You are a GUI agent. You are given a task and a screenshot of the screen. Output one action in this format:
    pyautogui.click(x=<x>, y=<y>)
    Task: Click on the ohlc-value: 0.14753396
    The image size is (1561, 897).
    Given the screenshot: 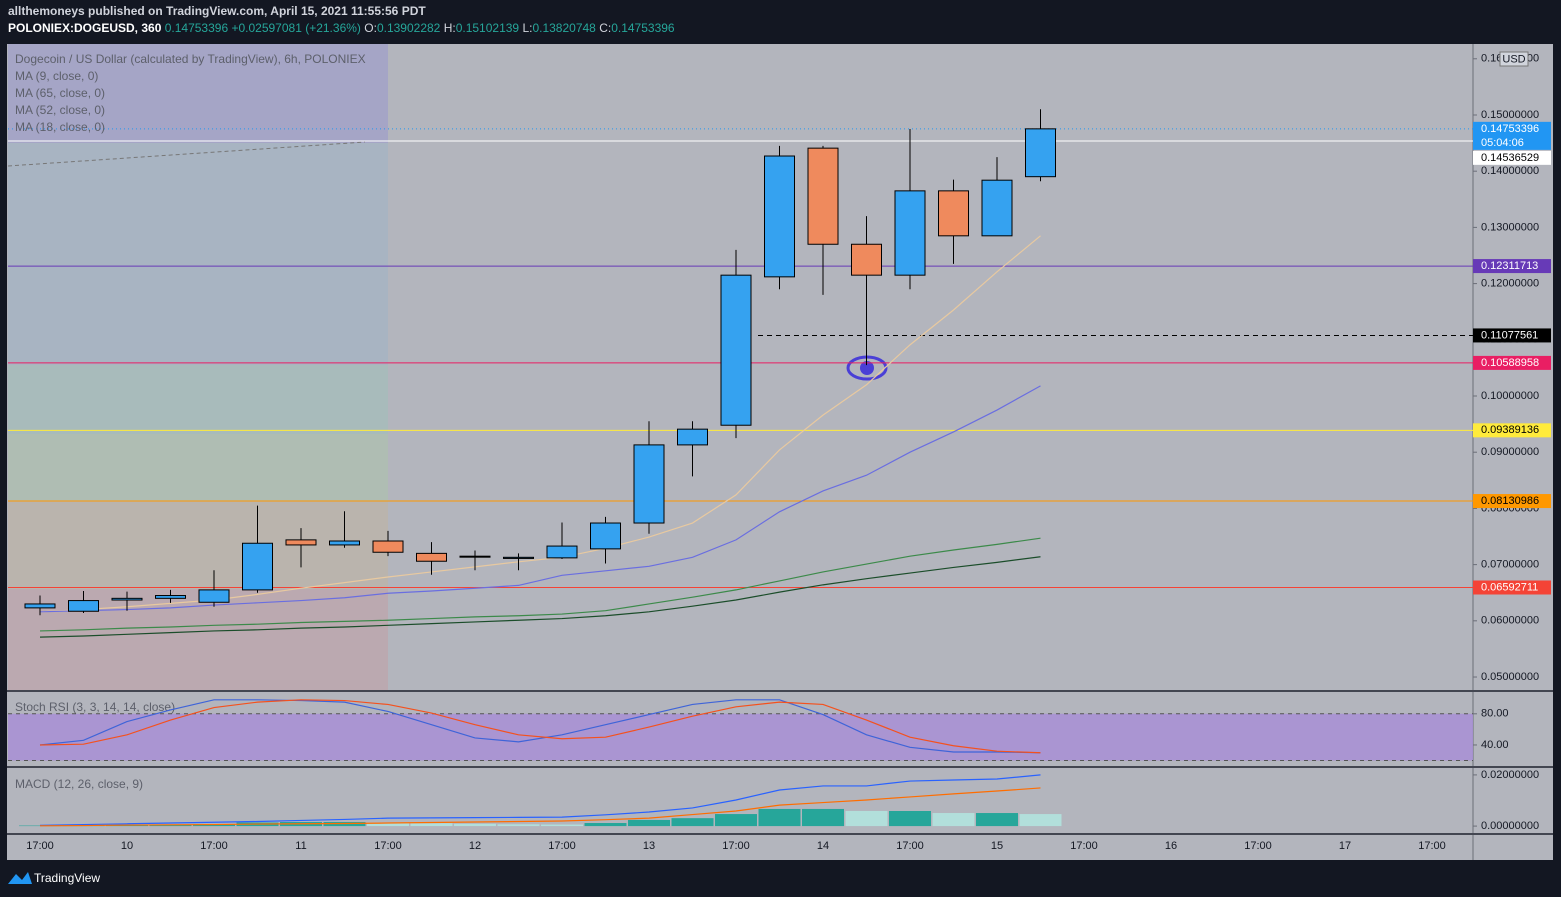 What is the action you would take?
    pyautogui.click(x=643, y=28)
    